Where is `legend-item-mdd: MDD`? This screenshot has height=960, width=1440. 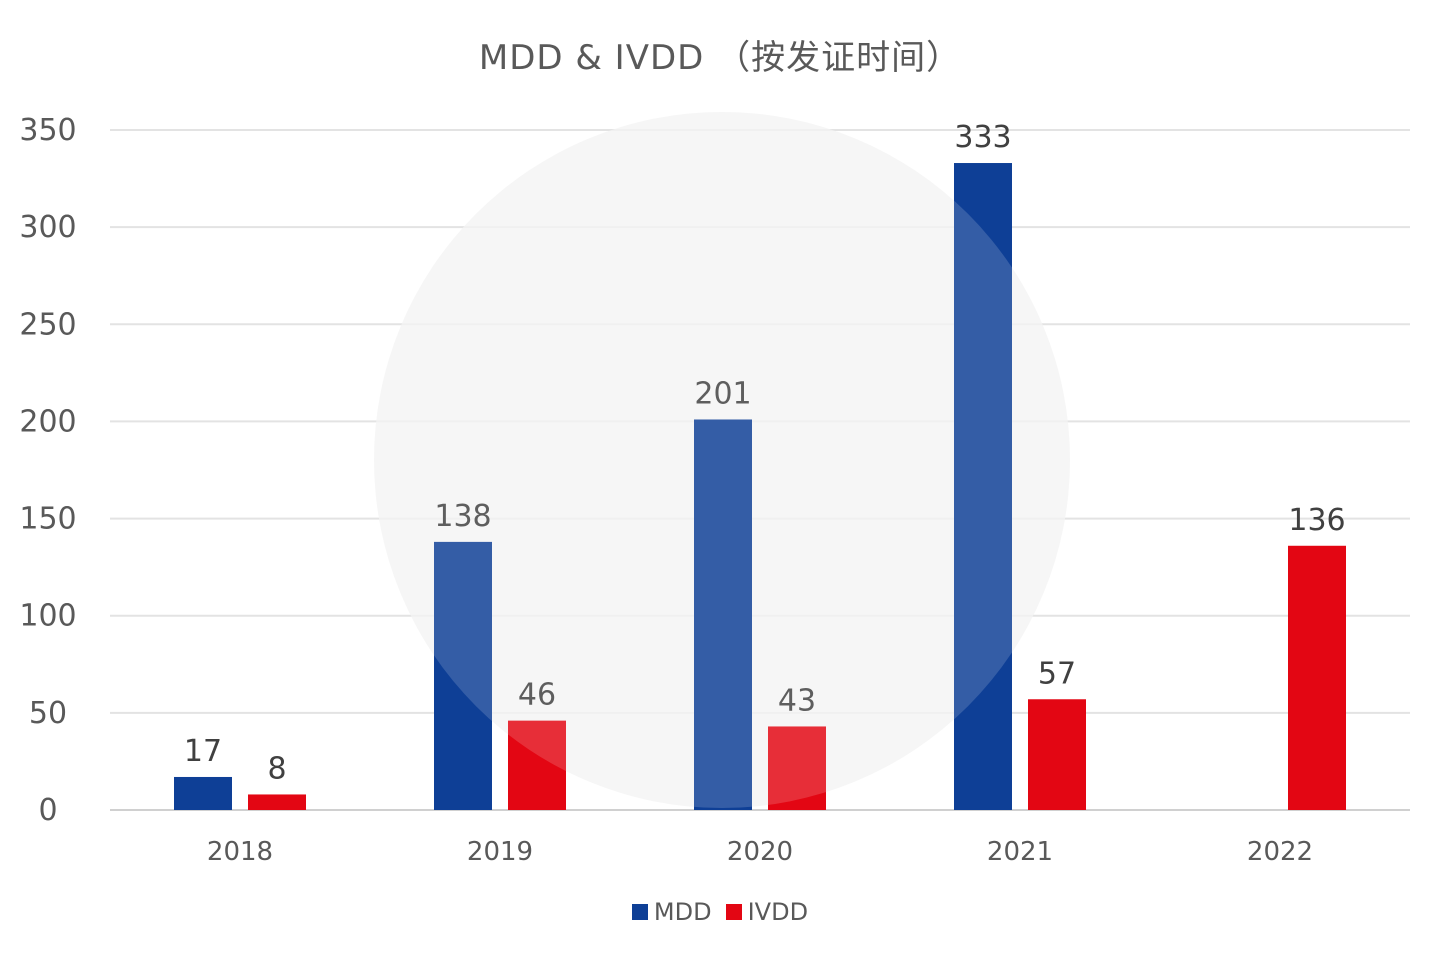
legend-item-mdd: MDD is located at coordinates (671, 912).